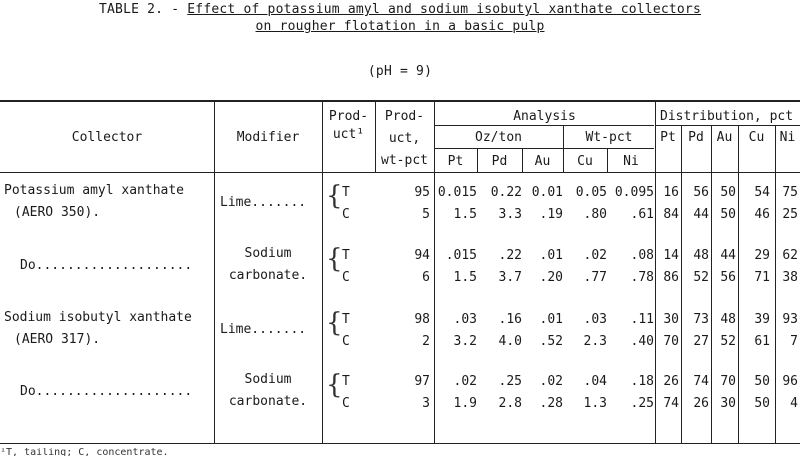 The image size is (800, 456). Describe the element at coordinates (465, 277) in the screenshot. I see `cell-analysis-pt: 1.5` at that location.